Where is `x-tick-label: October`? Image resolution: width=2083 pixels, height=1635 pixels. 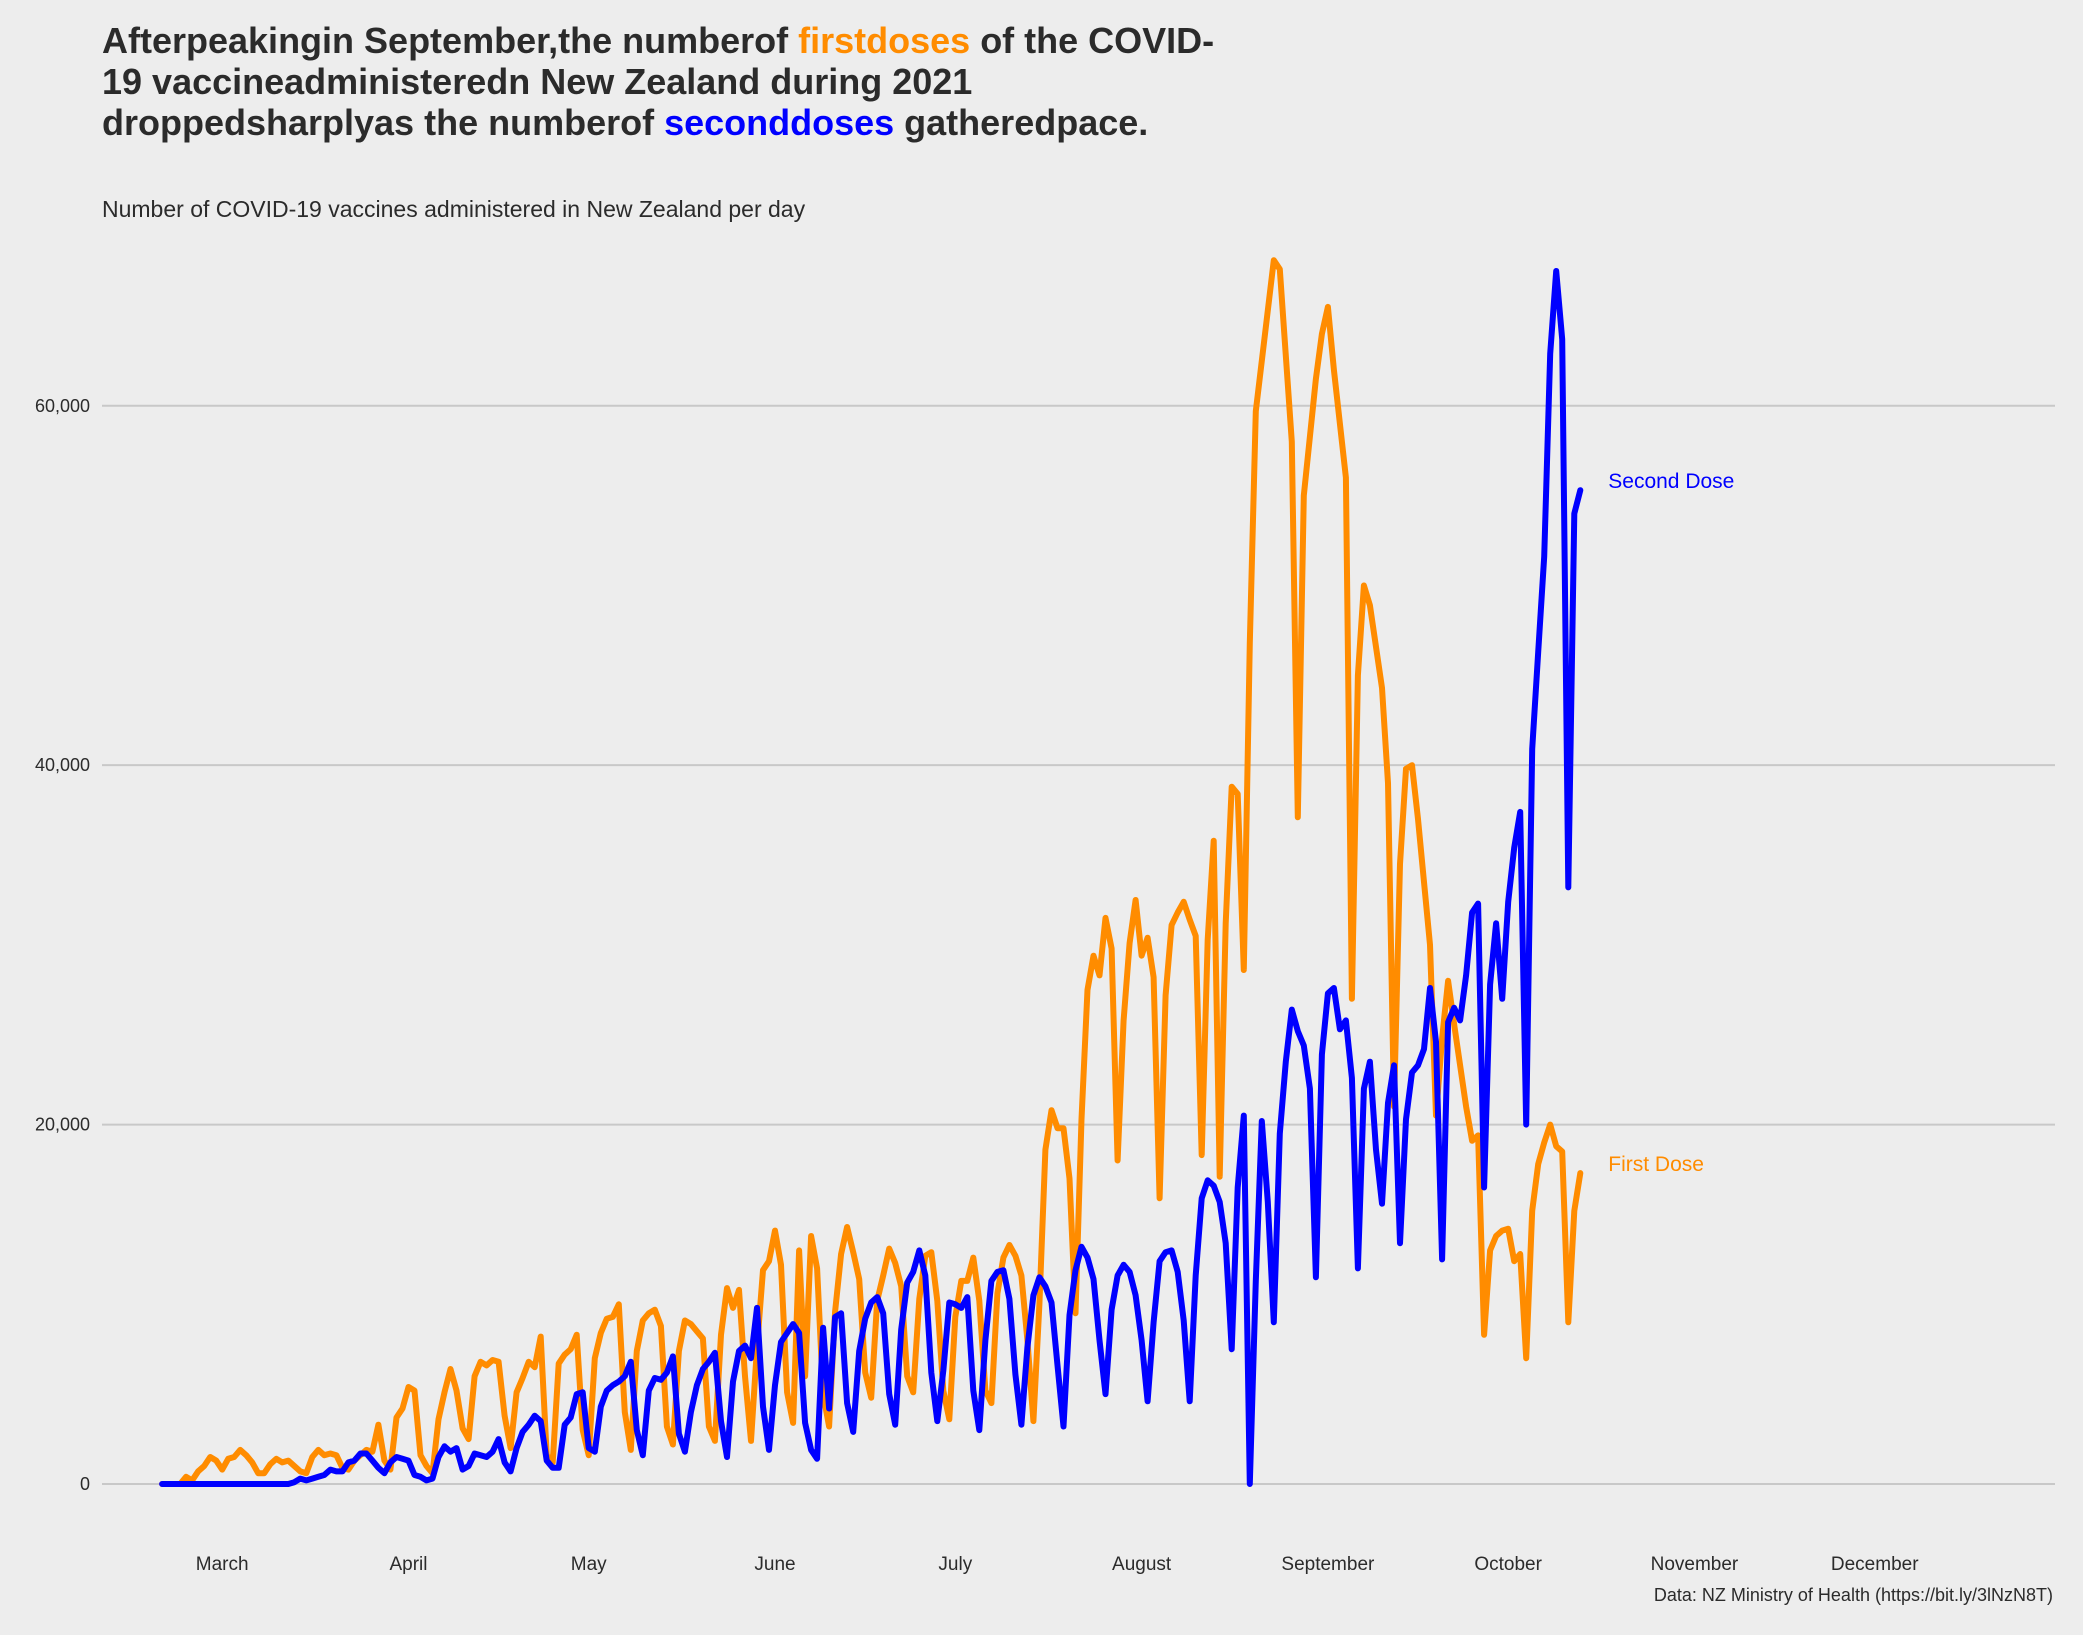 x-tick-label: October is located at coordinates (1508, 1564).